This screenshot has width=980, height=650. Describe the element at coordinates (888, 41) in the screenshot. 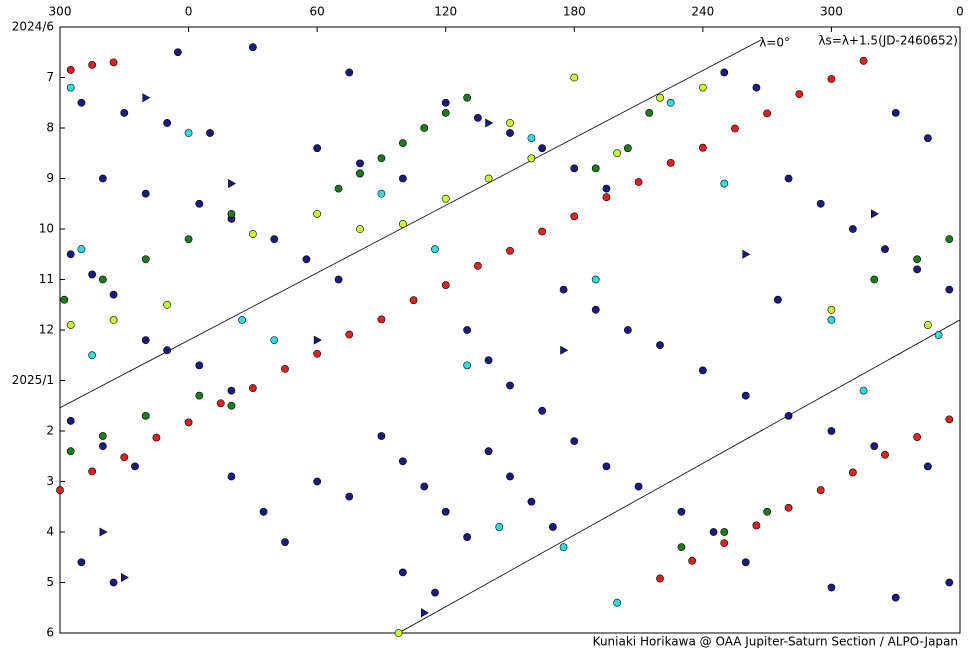

I see `annotation: λs=λ+1.5(JD-2460652)` at that location.